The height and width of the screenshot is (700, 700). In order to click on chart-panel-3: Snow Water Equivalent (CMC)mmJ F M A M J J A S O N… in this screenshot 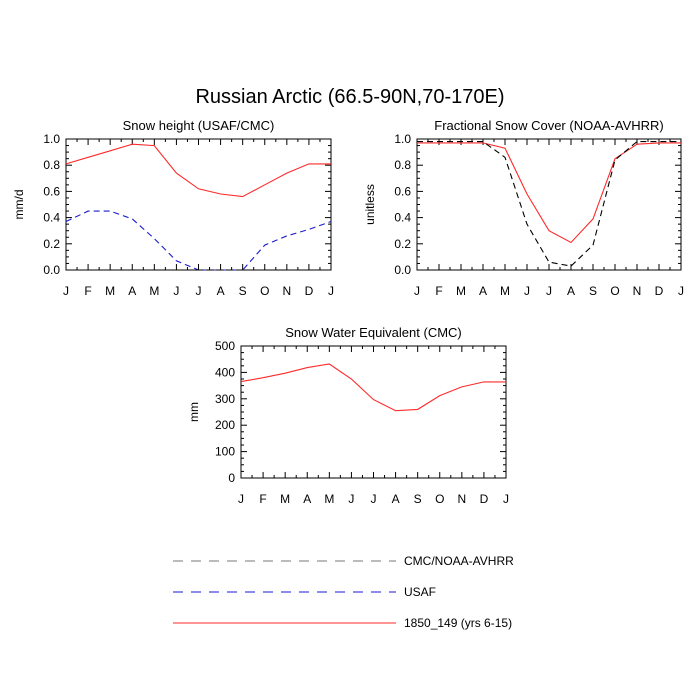, I will do `click(348, 415)`.